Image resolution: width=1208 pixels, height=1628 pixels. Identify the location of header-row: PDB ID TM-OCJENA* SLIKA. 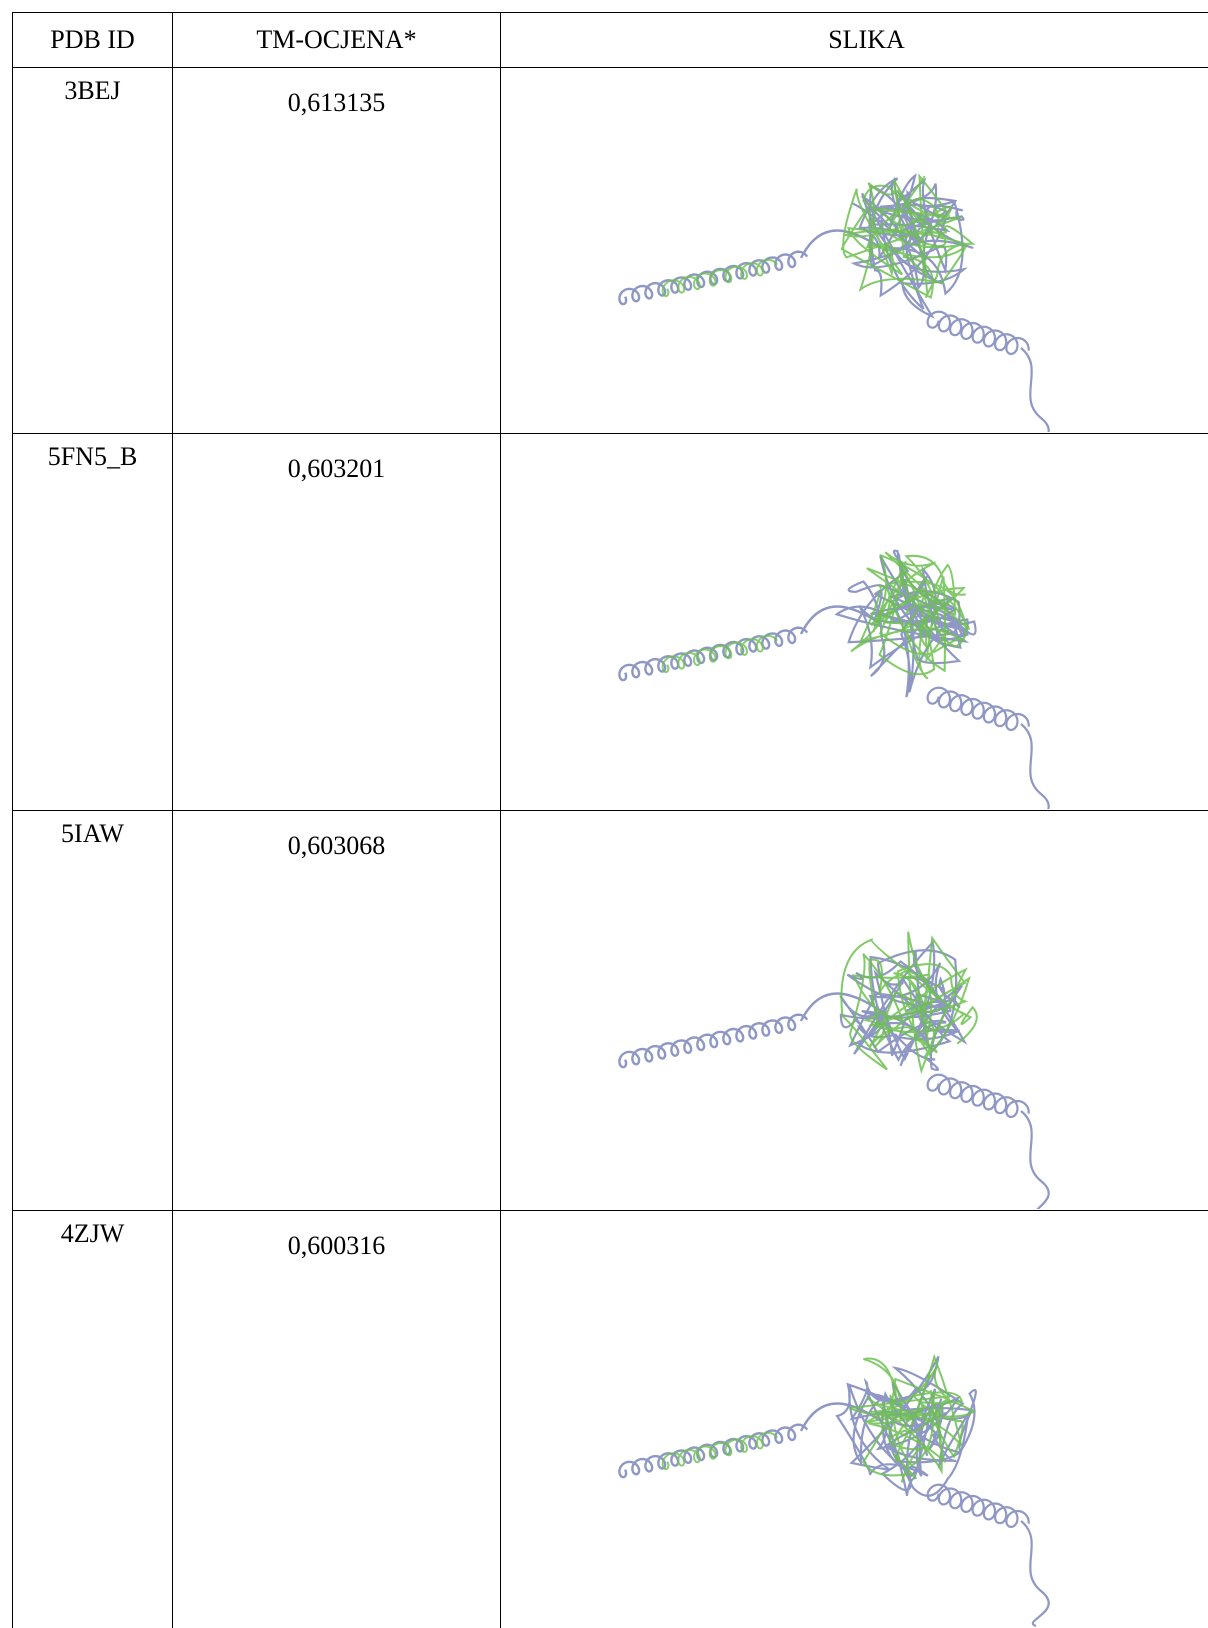
(610, 40).